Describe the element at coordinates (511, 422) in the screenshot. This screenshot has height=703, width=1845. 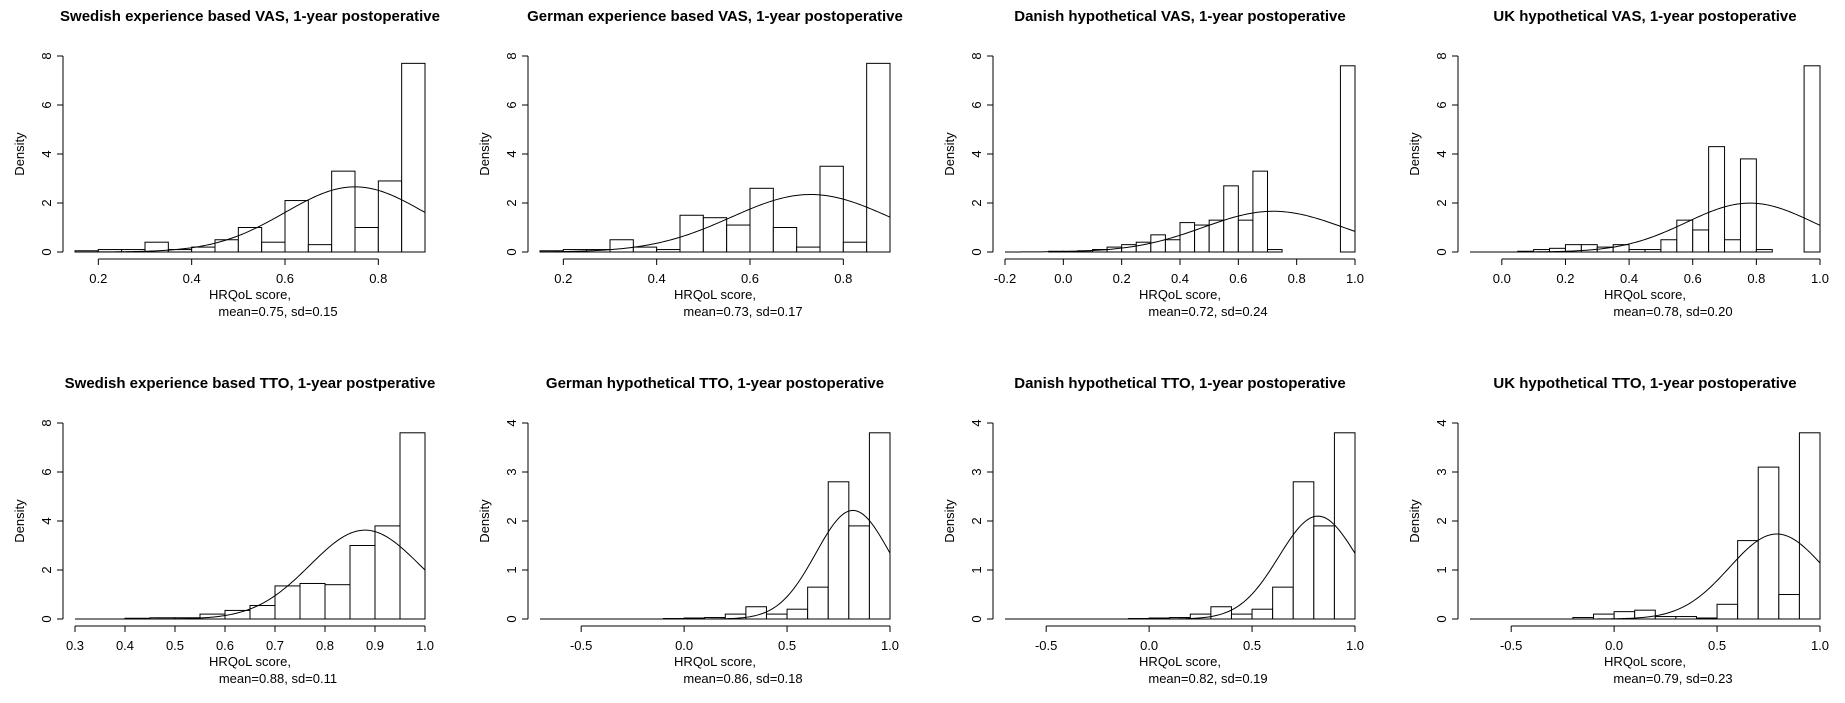
I see `y-tick-label: 4` at that location.